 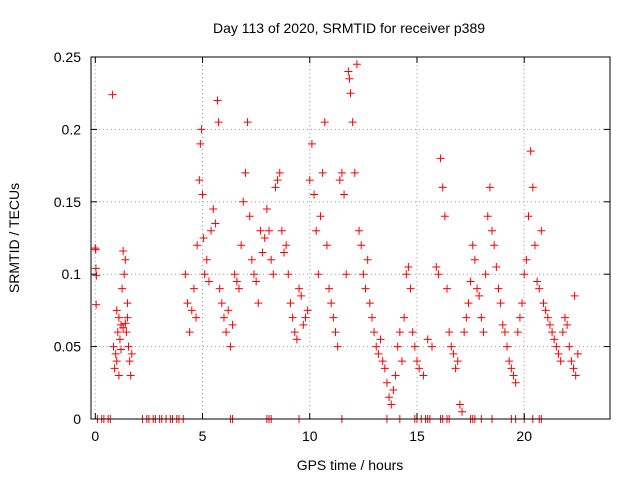 What do you see at coordinates (311, 436) in the screenshot?
I see `x-tick-labels: 0 5 10 15 20` at bounding box center [311, 436].